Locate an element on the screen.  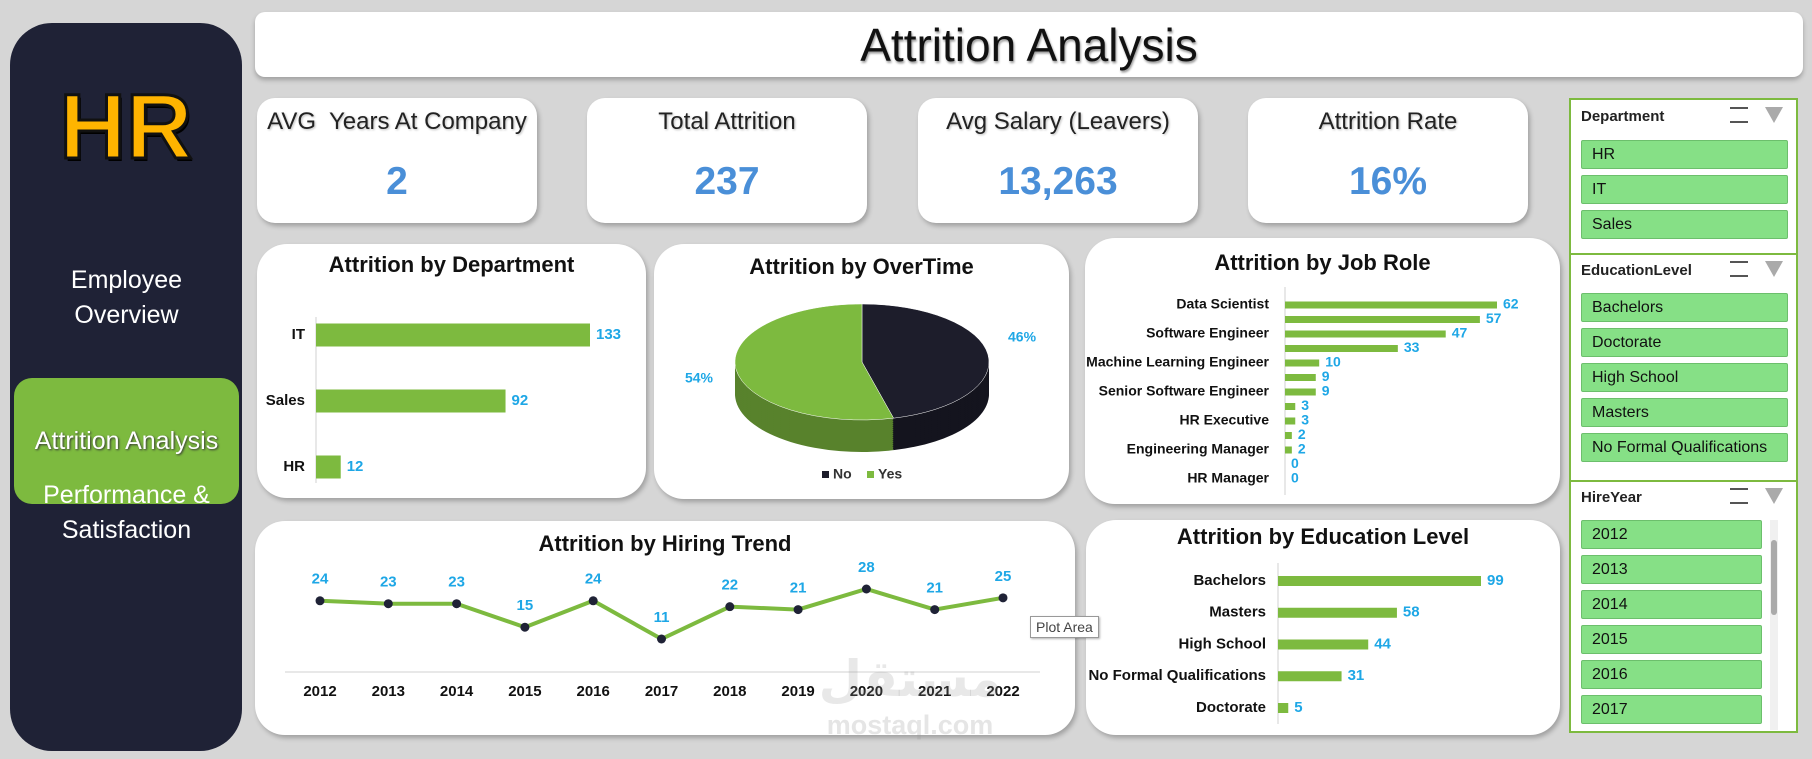
data-label: 2 is located at coordinates (1302, 449).